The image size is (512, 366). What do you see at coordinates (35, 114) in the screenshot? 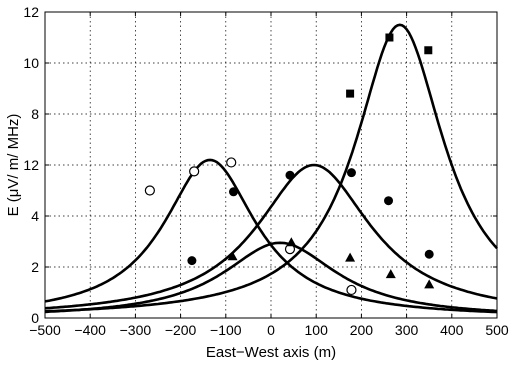
I see `y-tick-label: 8` at bounding box center [35, 114].